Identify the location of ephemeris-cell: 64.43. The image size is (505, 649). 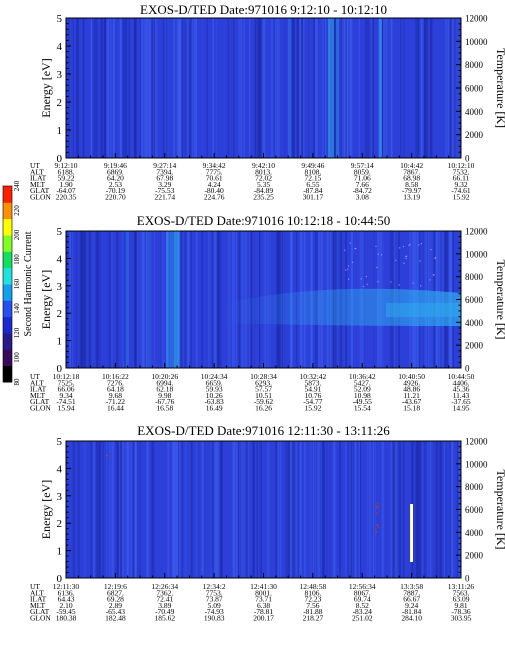
(66, 599).